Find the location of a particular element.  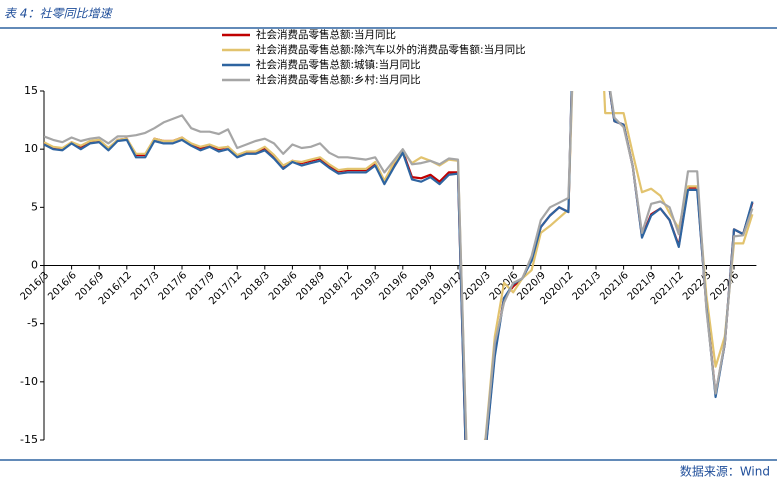

legend-label: 社会消费品零售总额:当月同比 is located at coordinates (326, 34).